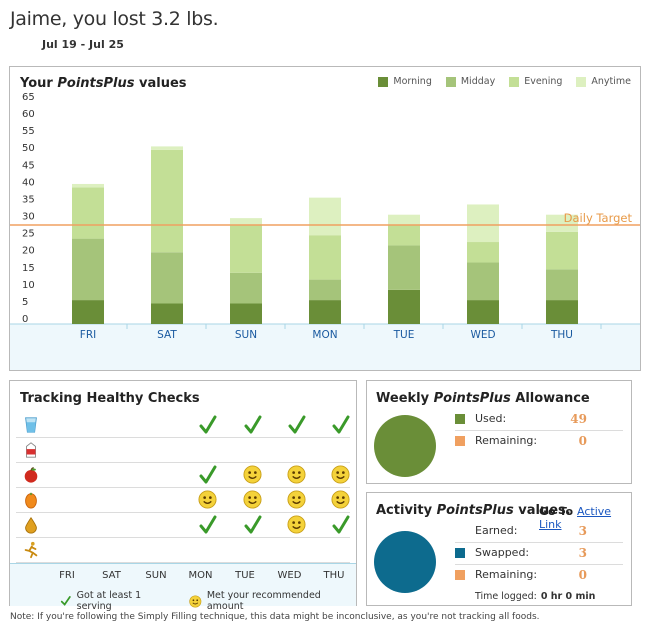 Image resolution: width=650 pixels, height=630 pixels. I want to click on time-logged-value: 0 hr 0 min, so click(568, 596).